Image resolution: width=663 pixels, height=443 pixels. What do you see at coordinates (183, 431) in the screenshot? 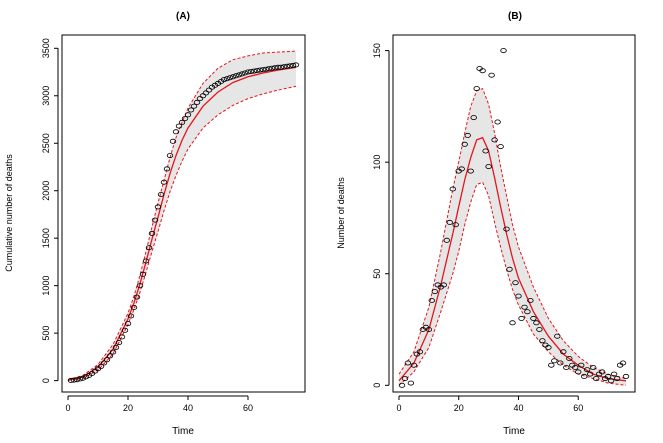
I see `panel-a-x-label: Time` at bounding box center [183, 431].